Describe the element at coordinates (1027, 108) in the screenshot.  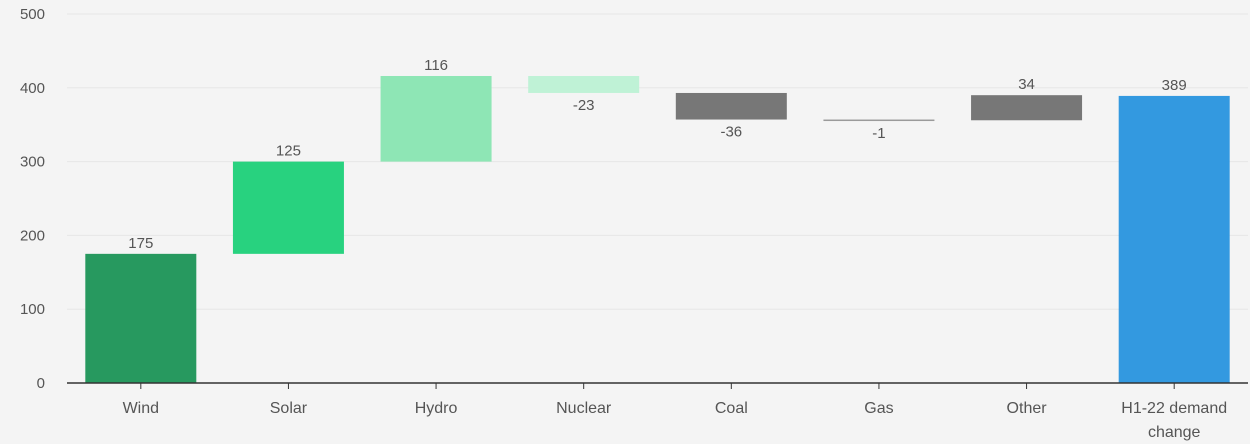
I see `bar-other` at that location.